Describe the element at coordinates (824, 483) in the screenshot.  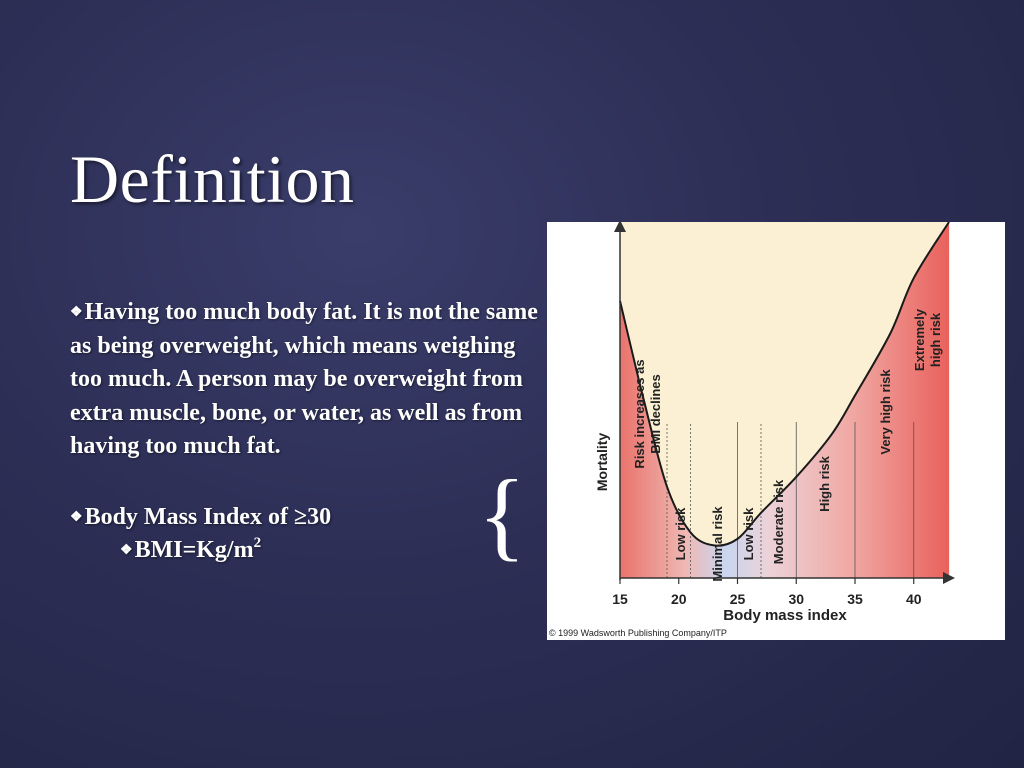
I see `zone-label: High risk` at that location.